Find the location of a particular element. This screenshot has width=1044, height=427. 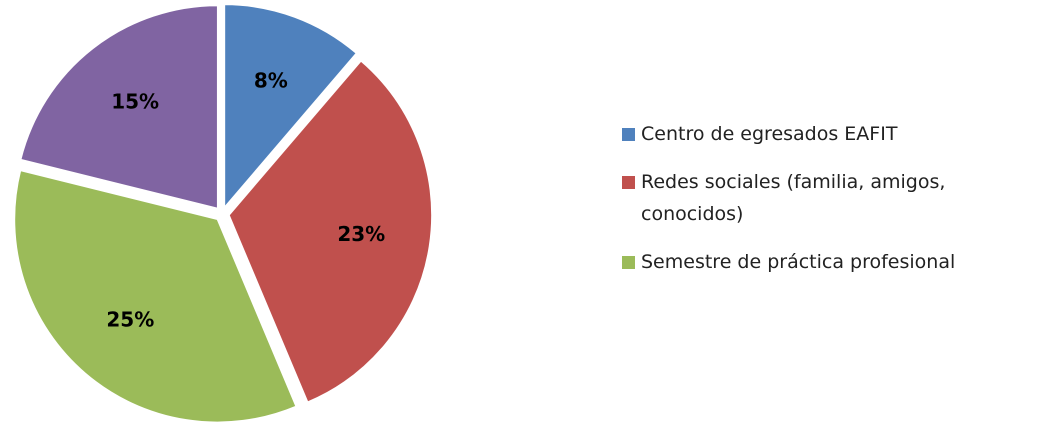

legend-item: Semestre de práctica profesional is located at coordinates (832, 262).